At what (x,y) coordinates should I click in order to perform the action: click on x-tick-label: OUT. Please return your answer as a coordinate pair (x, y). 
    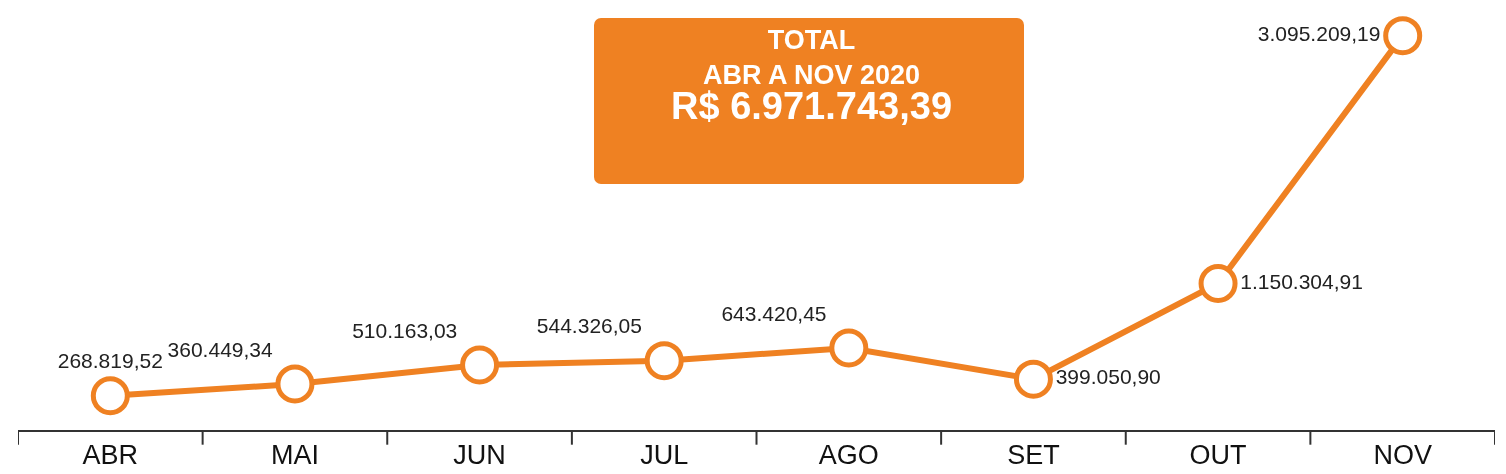
    Looking at the image, I should click on (1218, 455).